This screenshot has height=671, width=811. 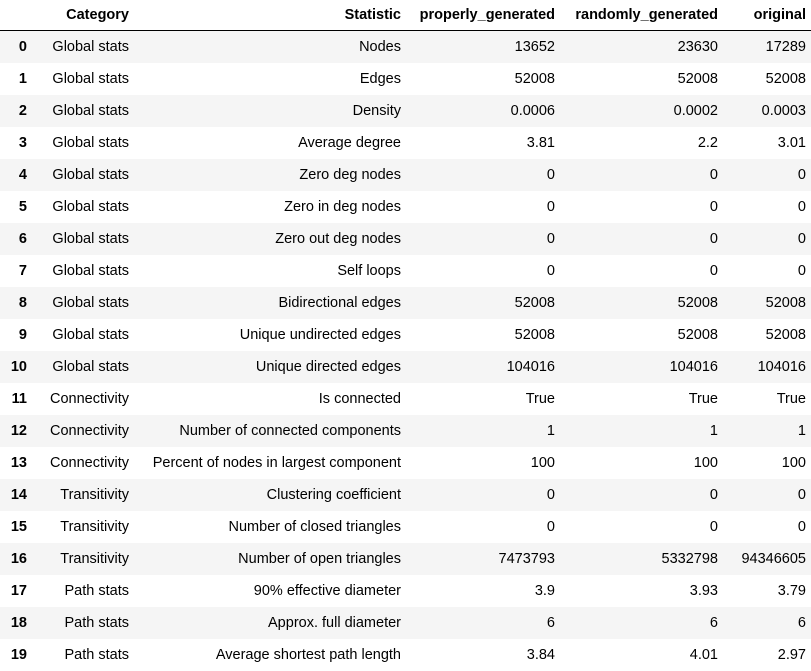 I want to click on row-index: 19, so click(x=19, y=655).